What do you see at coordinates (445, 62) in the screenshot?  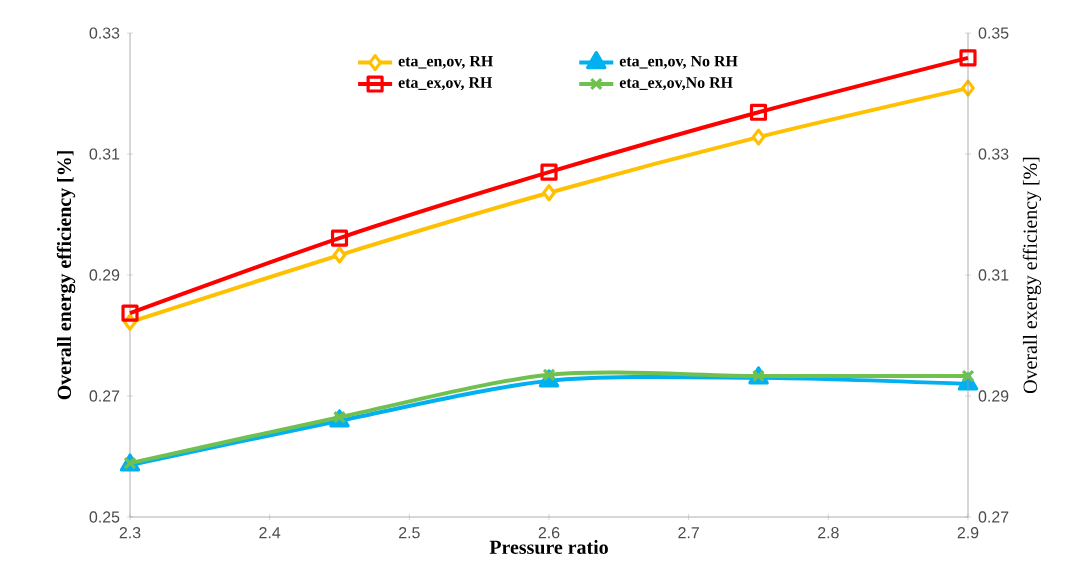 I see `legend-label: eta_en,ov, RH` at bounding box center [445, 62].